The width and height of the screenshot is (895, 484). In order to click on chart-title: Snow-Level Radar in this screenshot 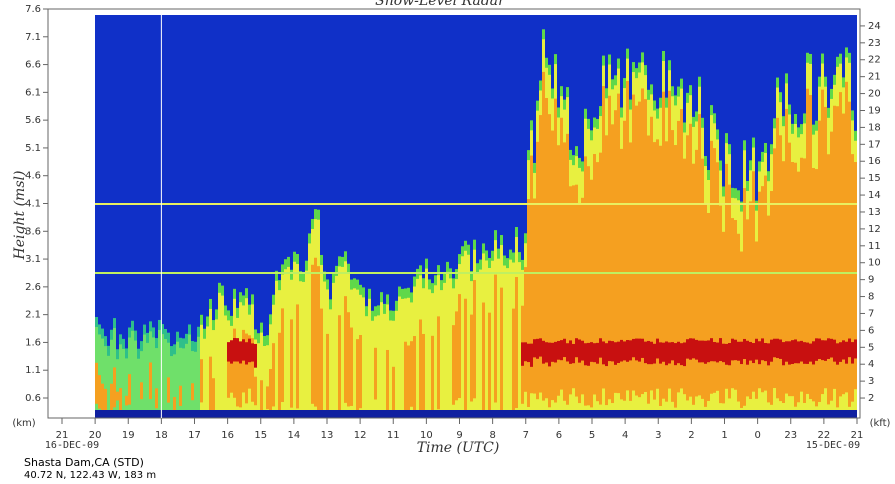, I will do `click(440, 4)`.